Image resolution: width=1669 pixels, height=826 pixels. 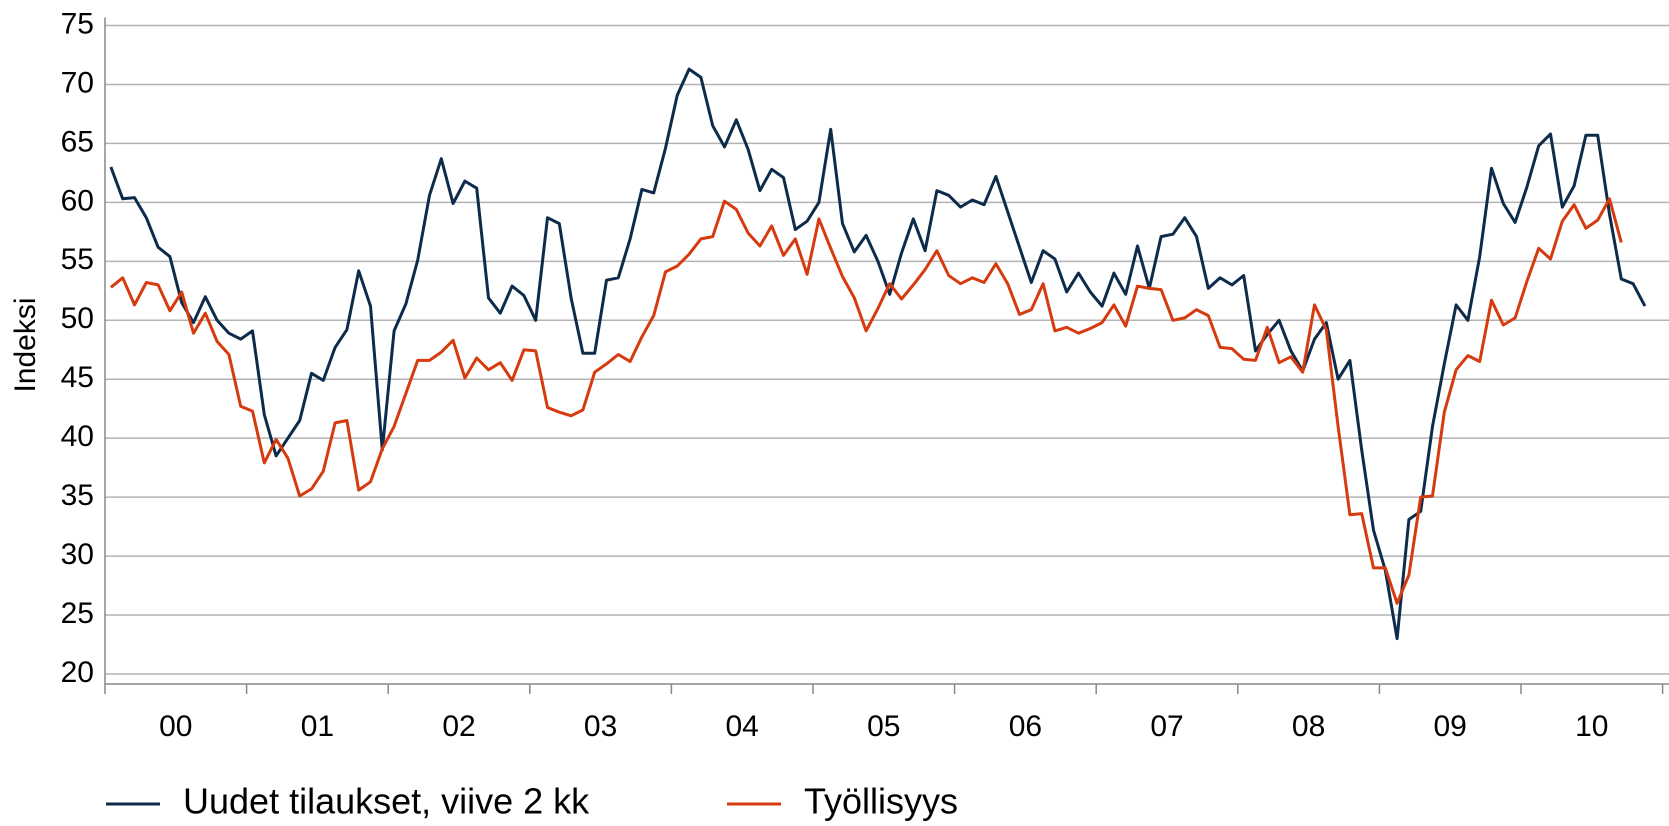 What do you see at coordinates (77, 141) in the screenshot?
I see `y-tick-label: 65` at bounding box center [77, 141].